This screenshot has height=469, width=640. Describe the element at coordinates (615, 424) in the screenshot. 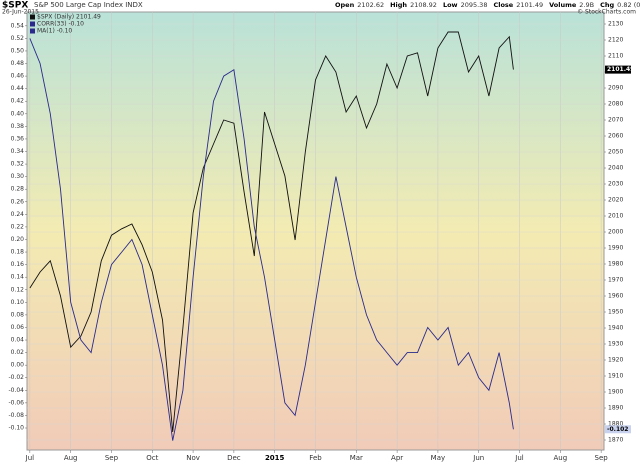

I see `y2-tick-label: 1880` at that location.